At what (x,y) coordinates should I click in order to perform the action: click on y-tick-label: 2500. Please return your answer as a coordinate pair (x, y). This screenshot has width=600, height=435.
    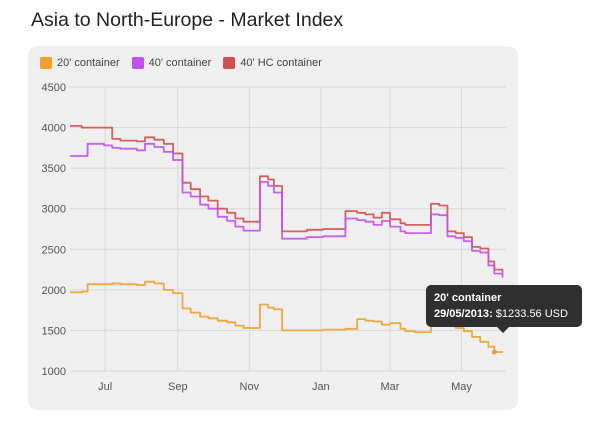
    Looking at the image, I should click on (54, 250).